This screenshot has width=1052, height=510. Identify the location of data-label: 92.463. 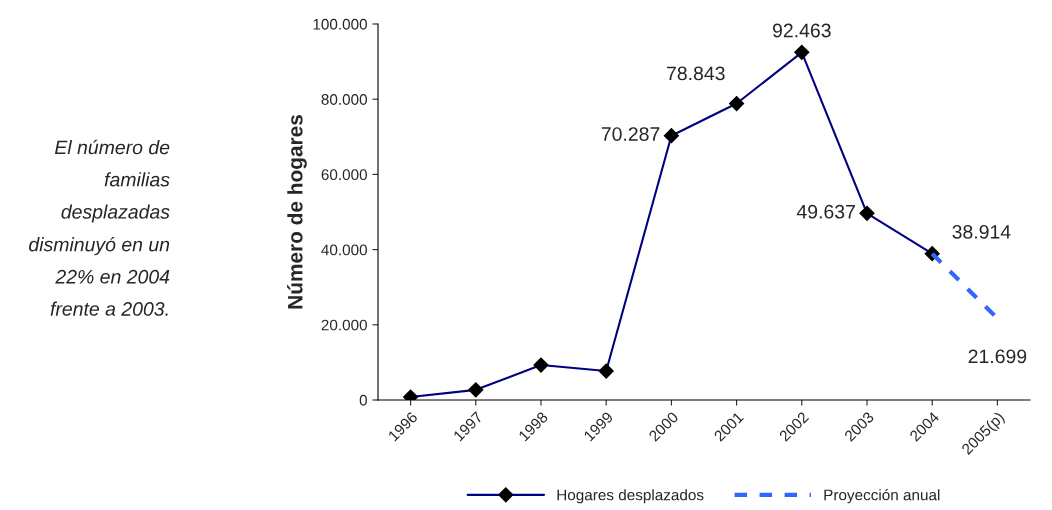
(801, 30).